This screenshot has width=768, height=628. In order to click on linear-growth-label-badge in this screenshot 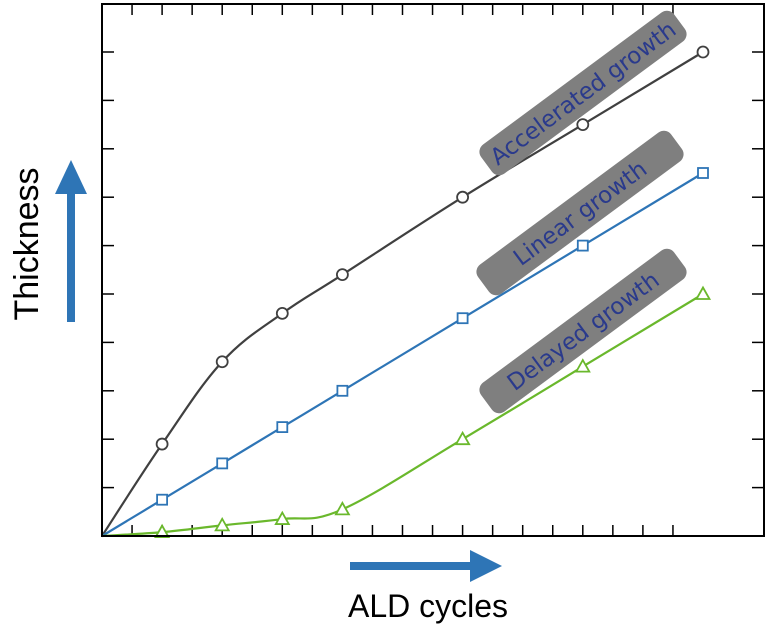, I will do `click(580, 213)`.